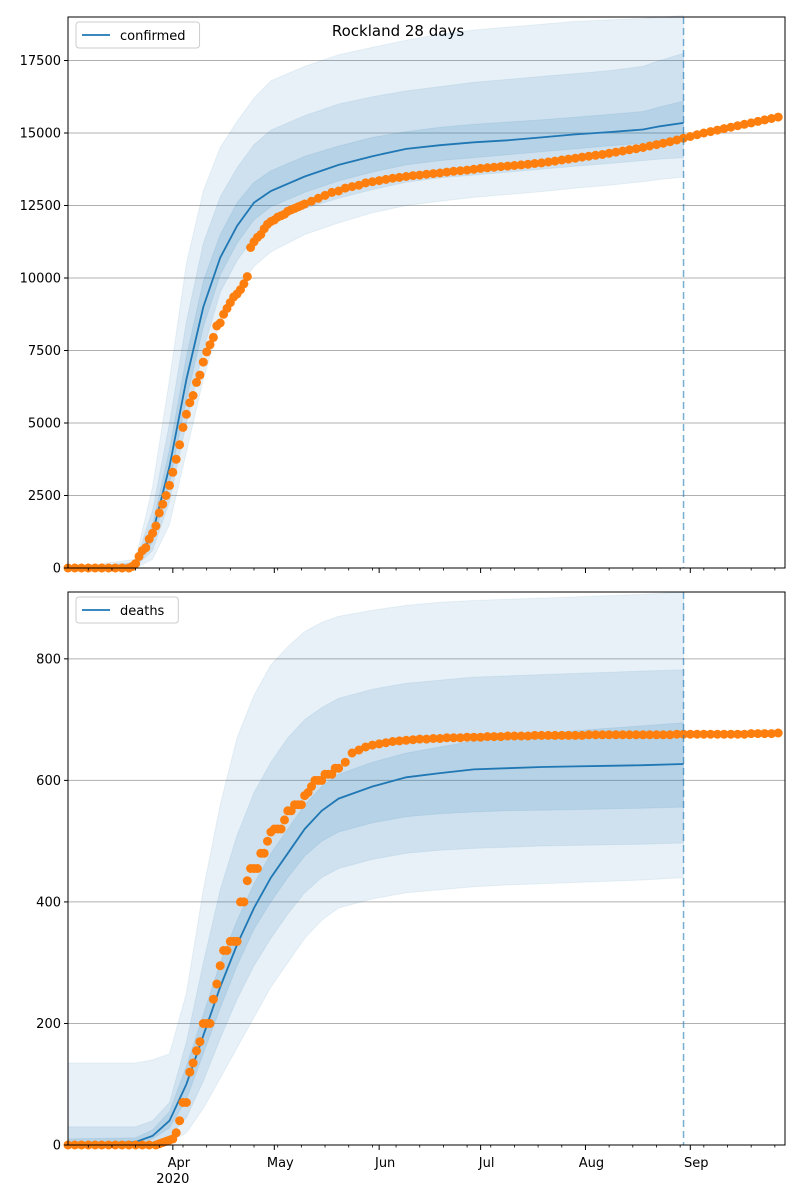 This screenshot has width=800, height=1200. I want to click on y-tick-label: 2500, so click(44, 496).